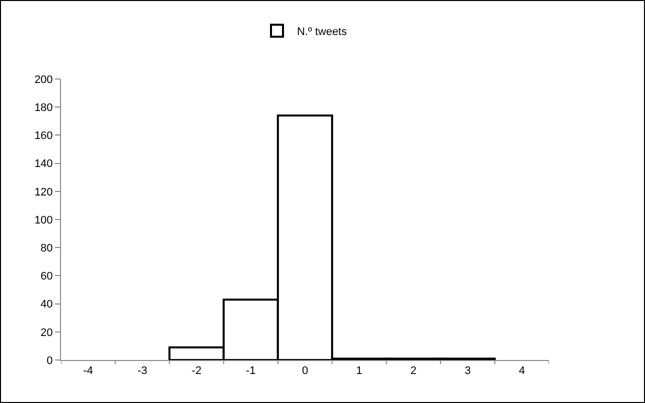 The width and height of the screenshot is (645, 403). What do you see at coordinates (46, 248) in the screenshot?
I see `y-tick-label: 80` at bounding box center [46, 248].